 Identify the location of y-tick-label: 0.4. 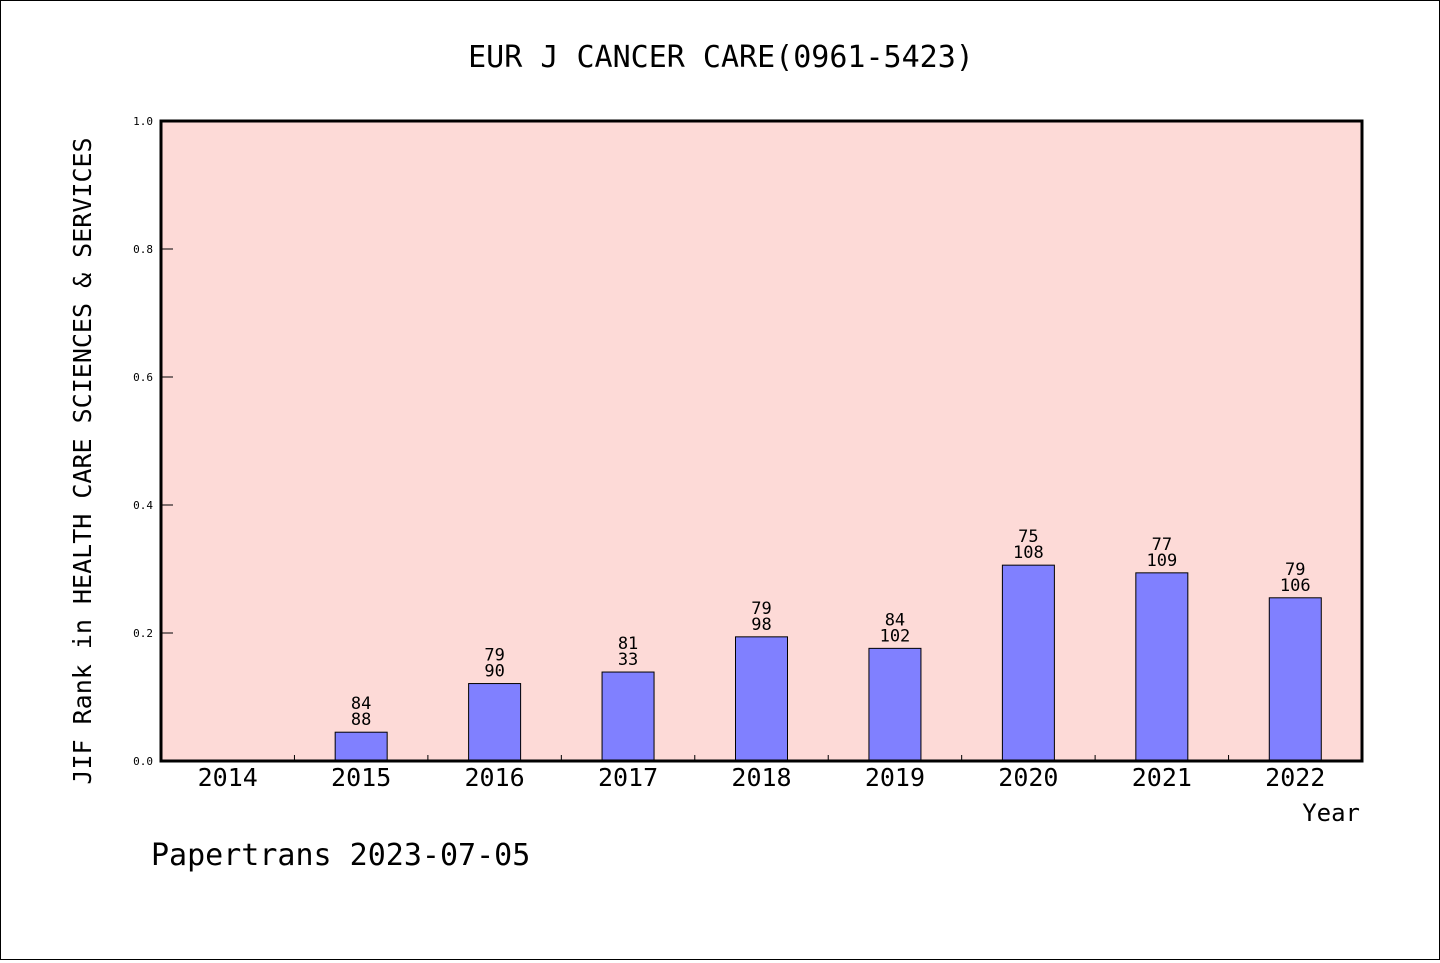
(143, 505).